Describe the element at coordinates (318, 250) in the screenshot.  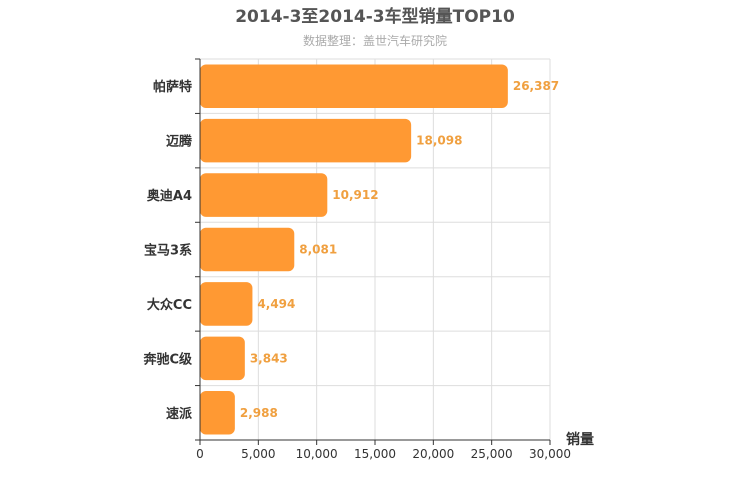
I see `value-label: 8,081` at that location.